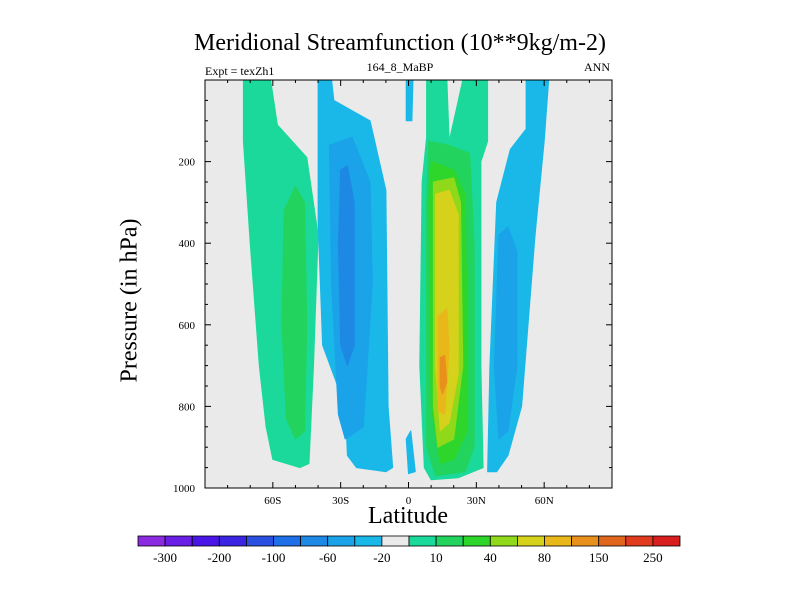  Describe the element at coordinates (187, 407) in the screenshot. I see `y-tick-label: 800` at that location.